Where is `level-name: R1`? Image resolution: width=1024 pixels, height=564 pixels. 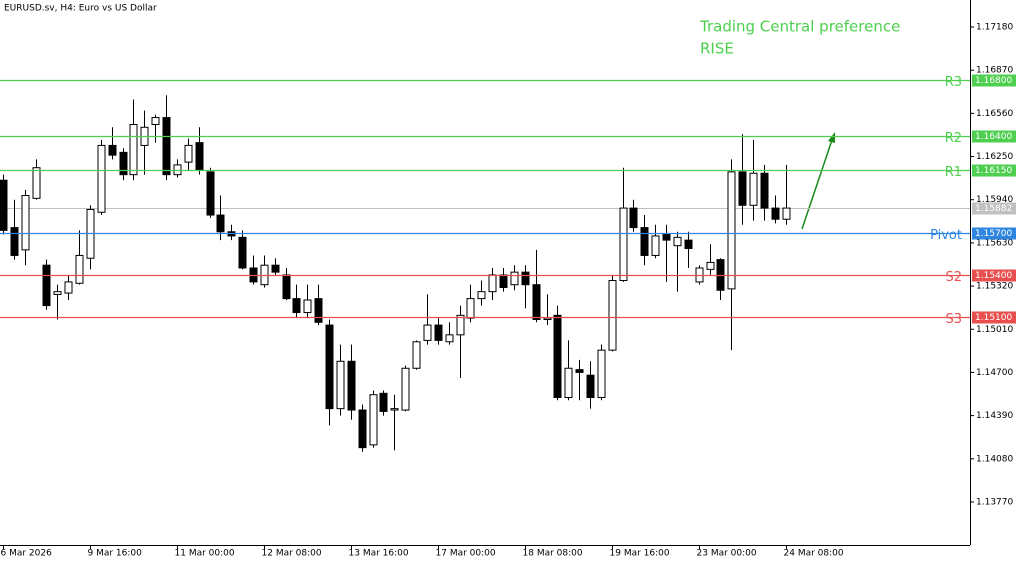
level-name: R1 is located at coordinates (953, 172).